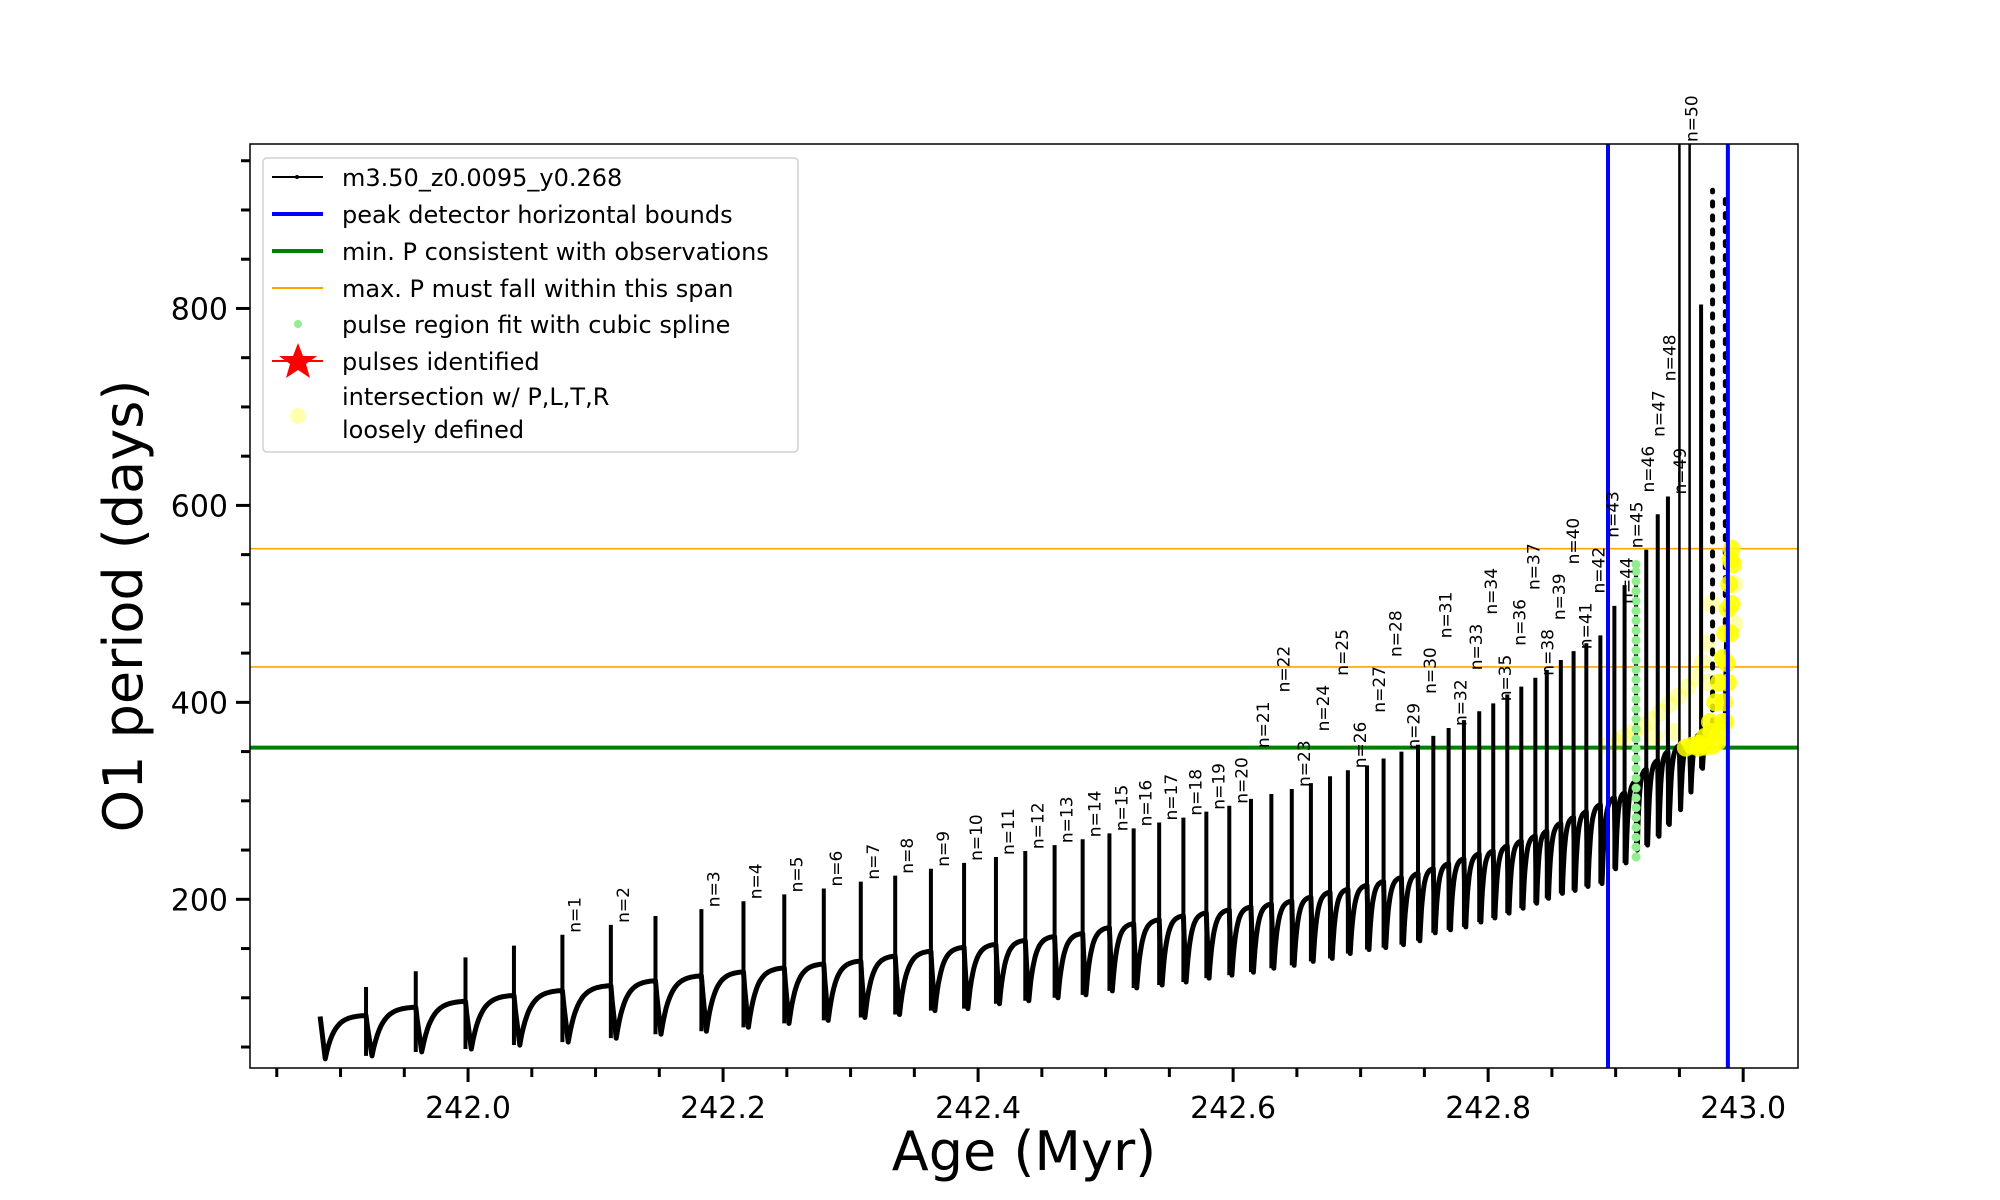 Image resolution: width=2000 pixels, height=1200 pixels. Describe the element at coordinates (944, 849) in the screenshot. I see `pulse-label: n=9` at that location.